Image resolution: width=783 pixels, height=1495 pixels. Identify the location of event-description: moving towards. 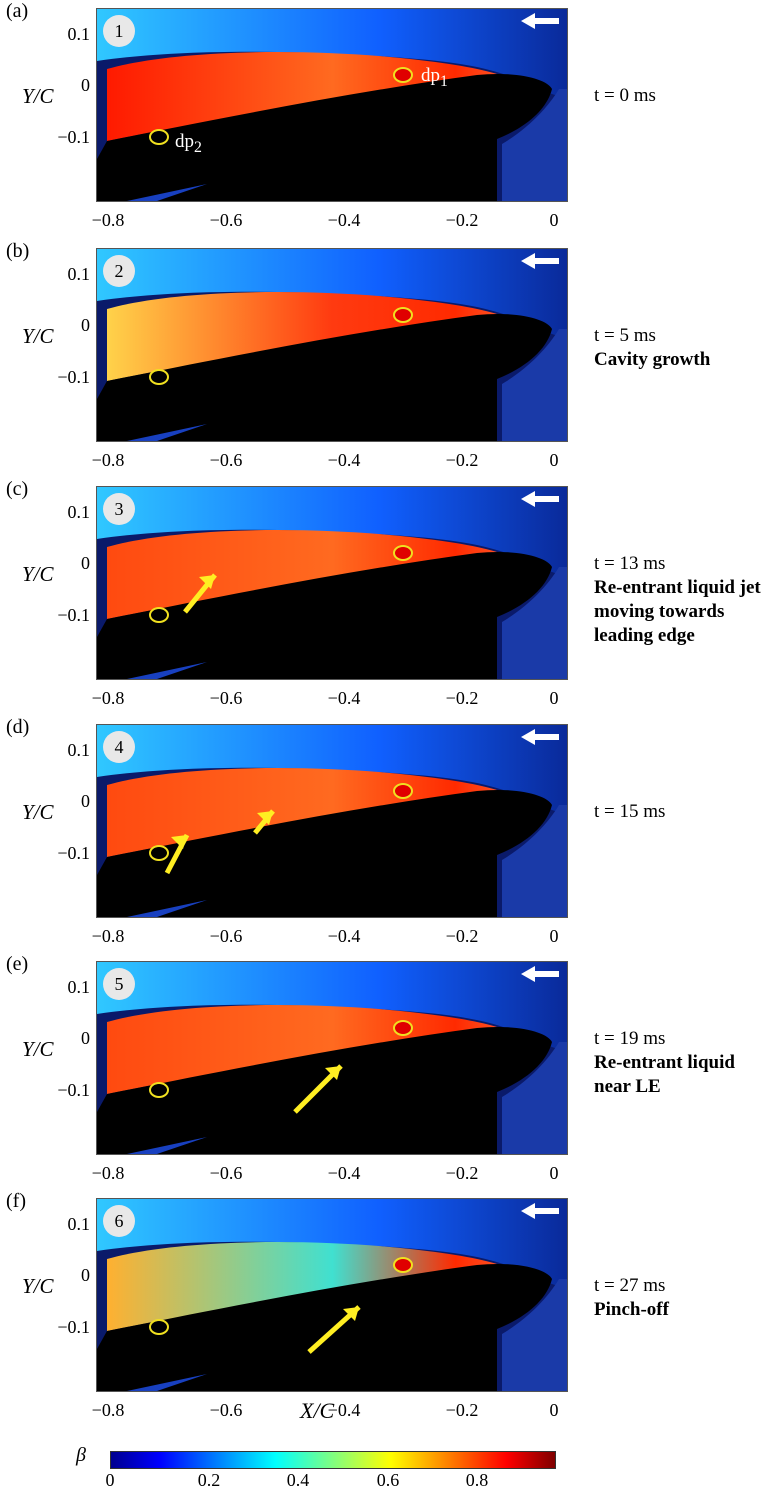
(659, 611).